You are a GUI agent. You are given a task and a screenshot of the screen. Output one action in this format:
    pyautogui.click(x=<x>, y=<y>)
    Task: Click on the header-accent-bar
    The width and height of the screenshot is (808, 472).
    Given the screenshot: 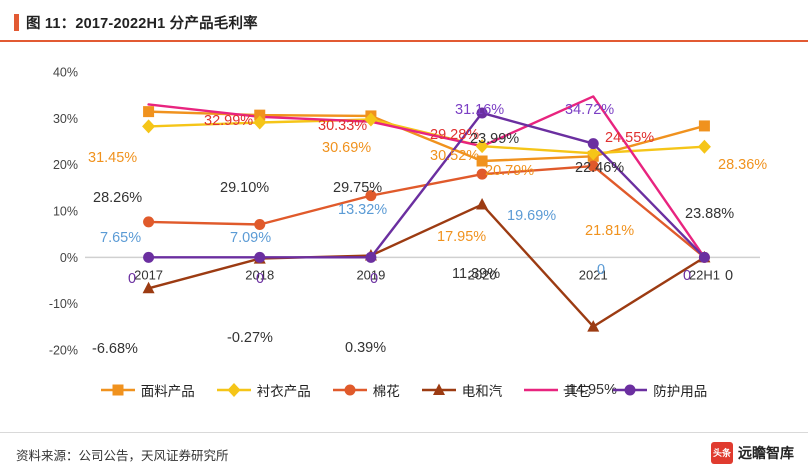 What is the action you would take?
    pyautogui.click(x=16, y=22)
    